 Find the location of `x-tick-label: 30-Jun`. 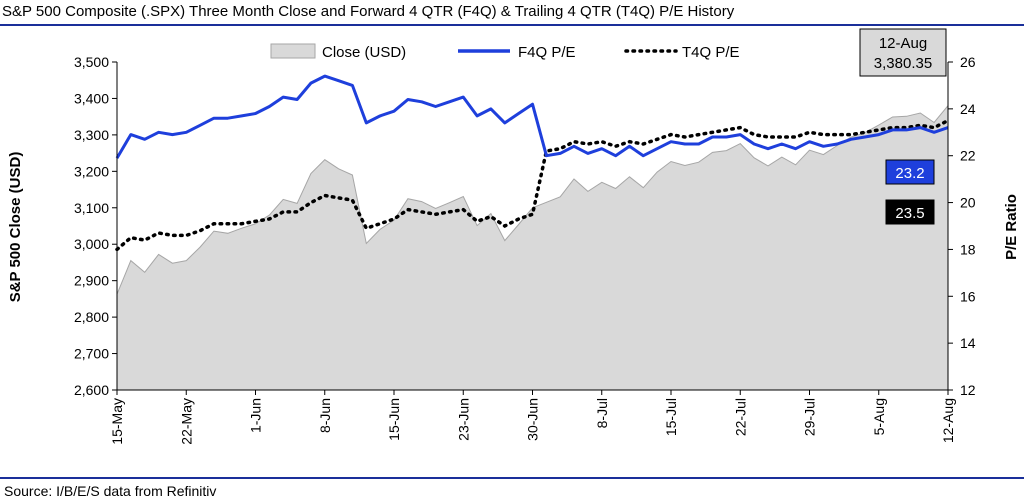

x-tick-label: 30-Jun is located at coordinates (533, 419).